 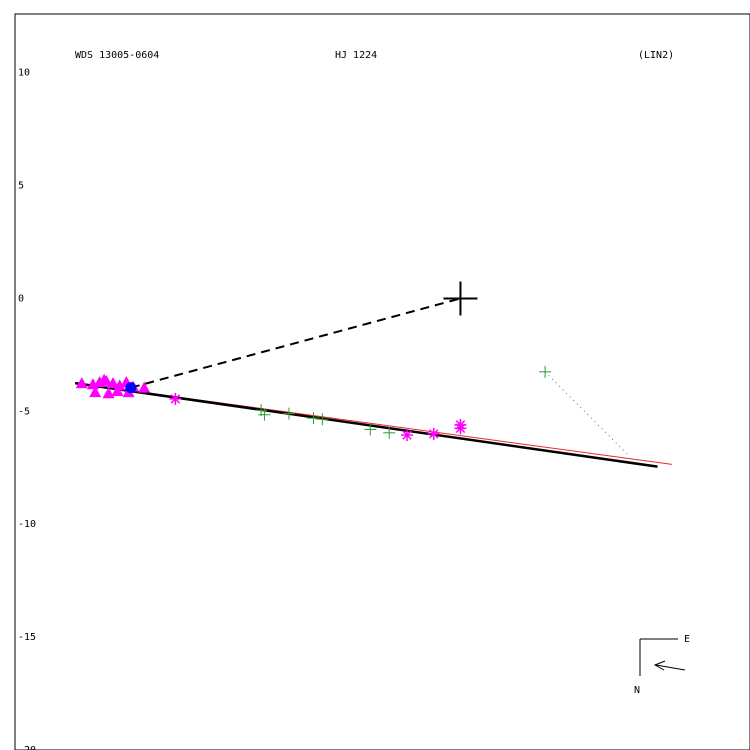 I want to click on residual-link-line, so click(x=587, y=414).